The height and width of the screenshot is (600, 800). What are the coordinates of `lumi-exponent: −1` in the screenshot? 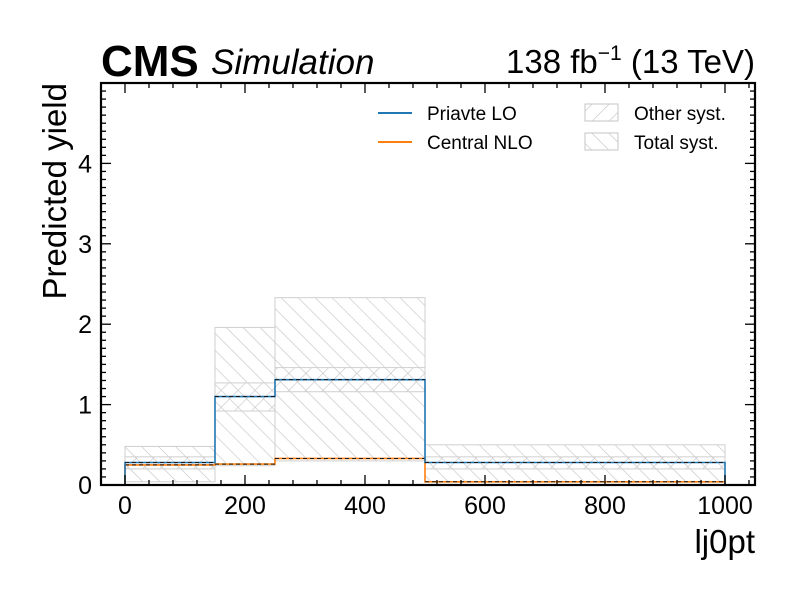 It's located at (610, 53).